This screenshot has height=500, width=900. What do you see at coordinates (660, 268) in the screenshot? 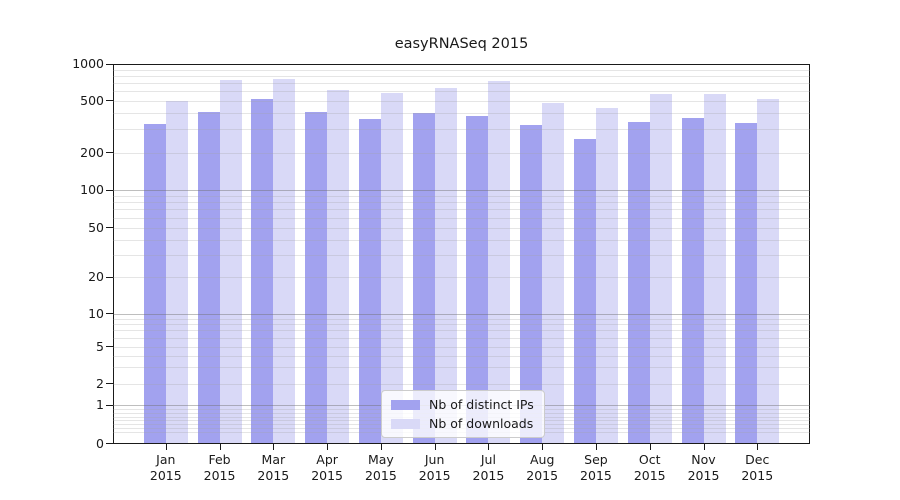
I see `bar-downloads-oct` at bounding box center [660, 268].